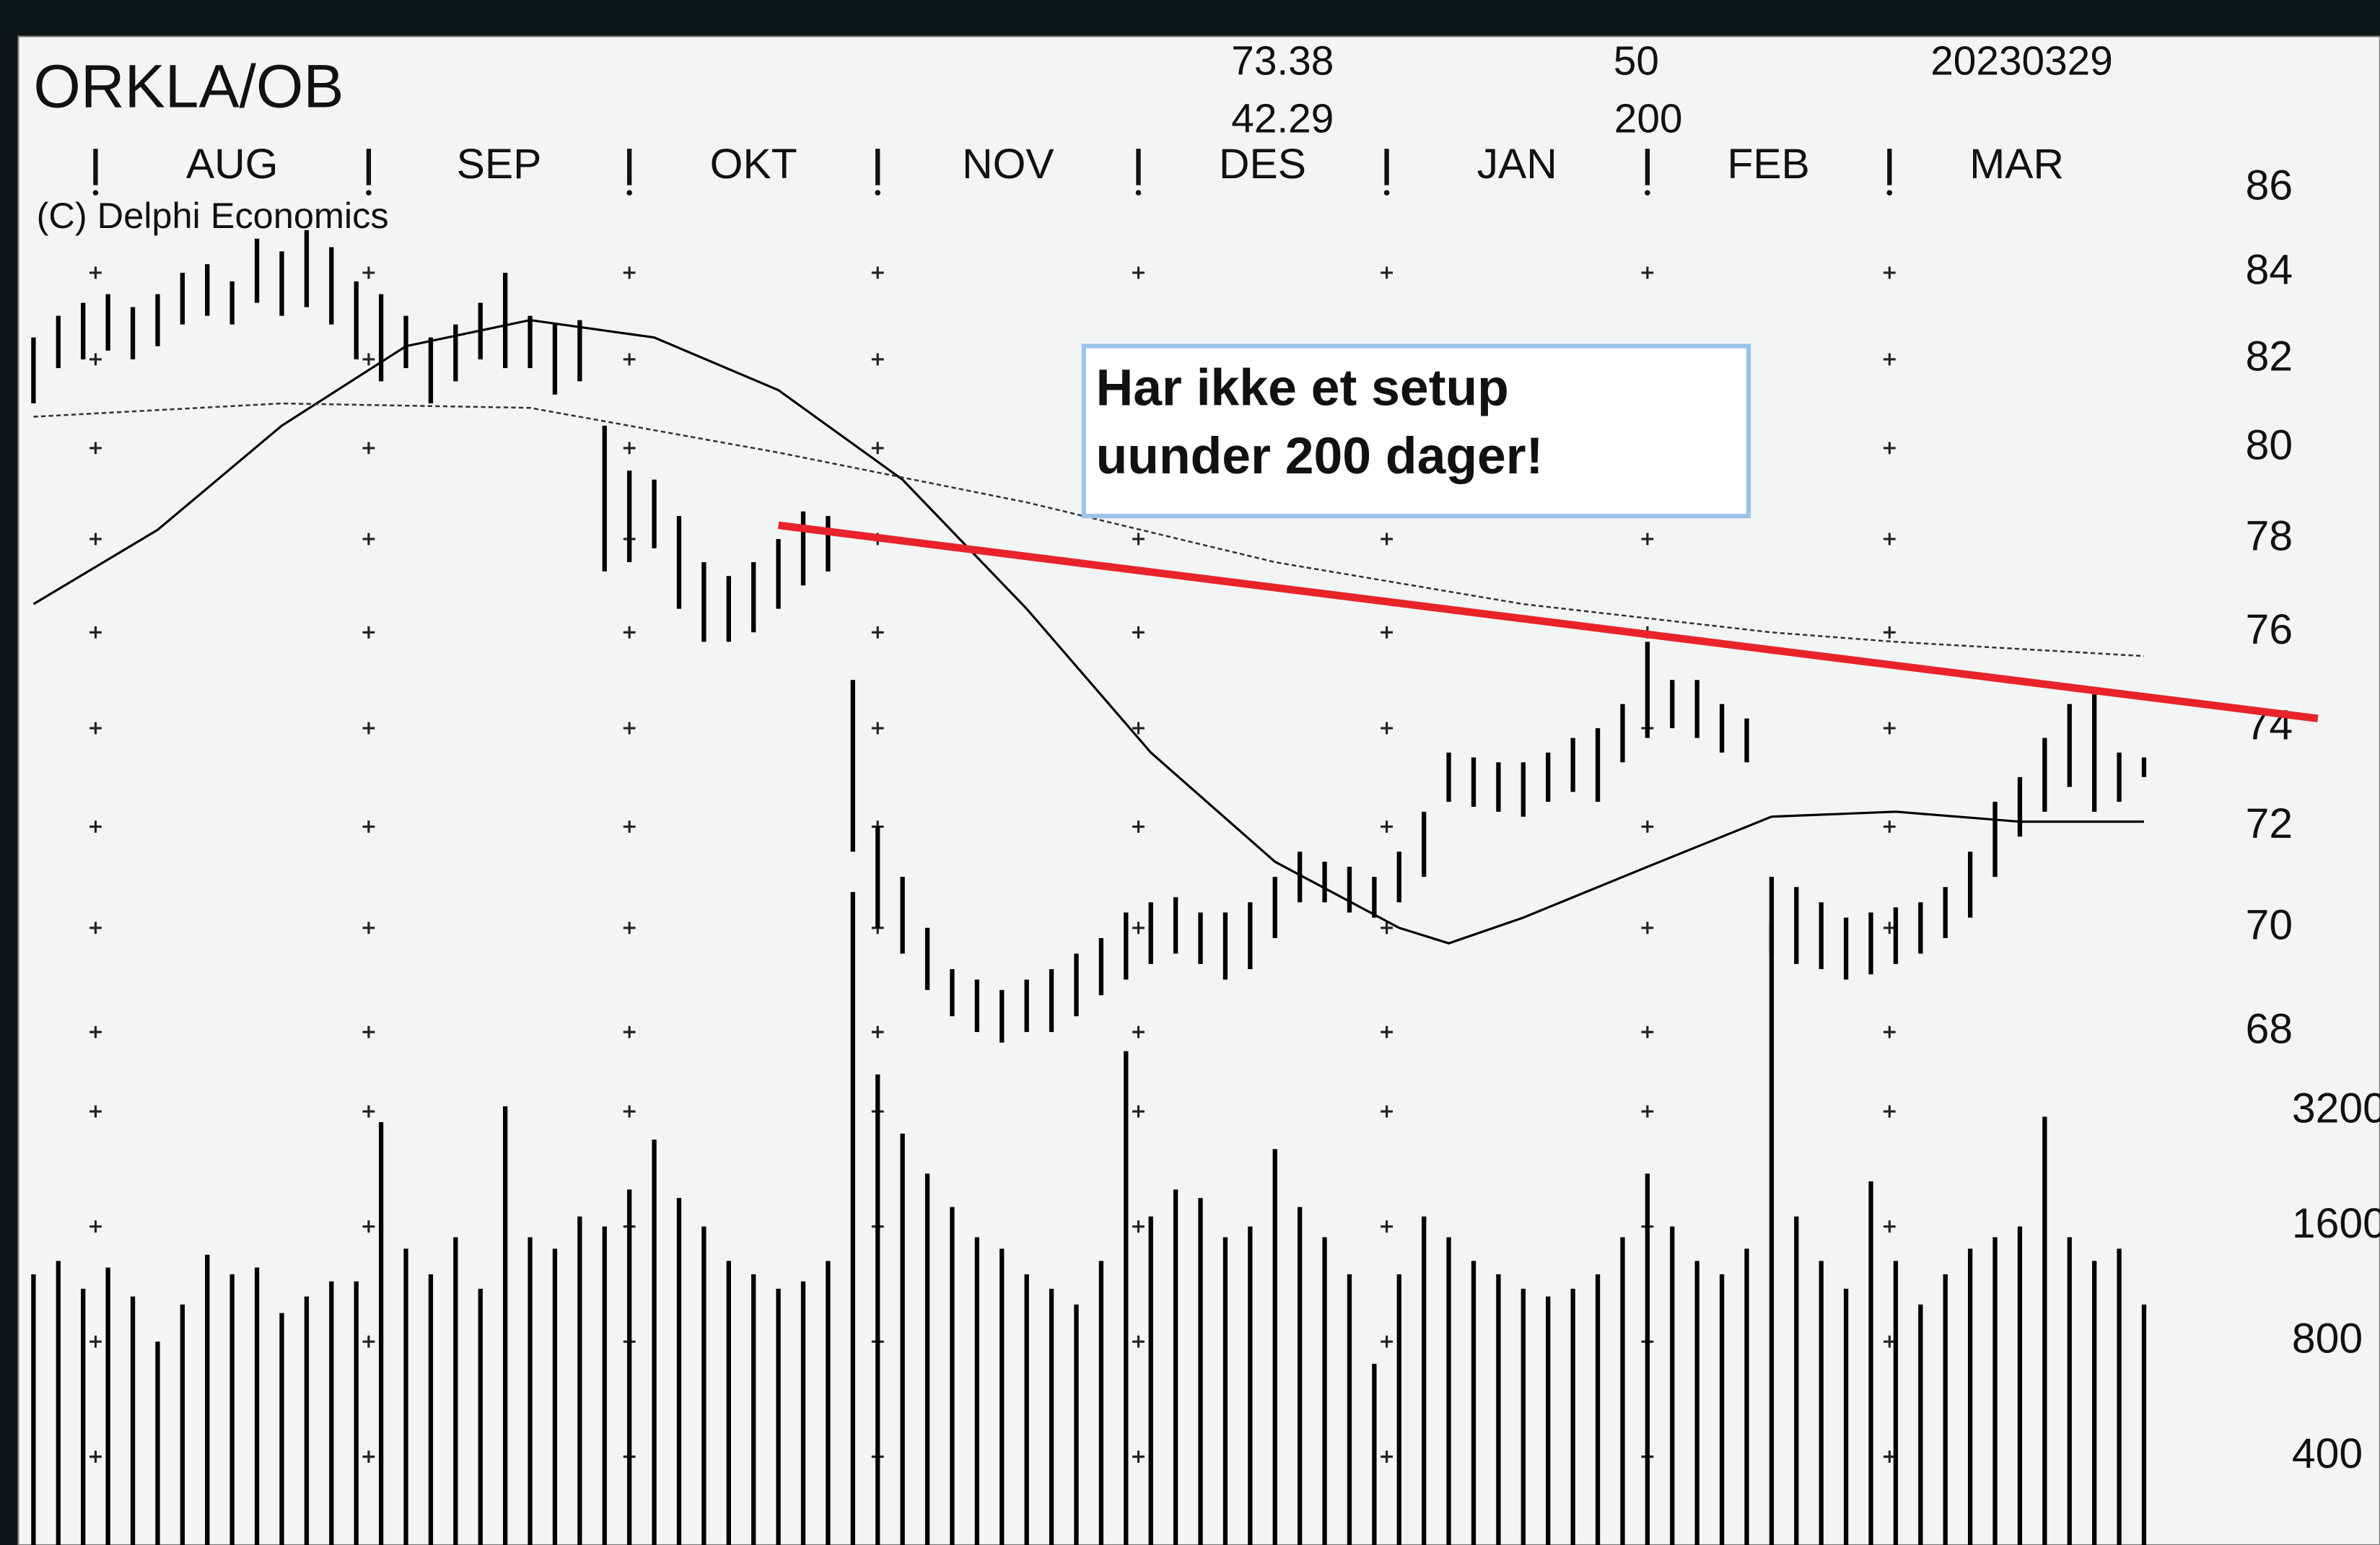  What do you see at coordinates (753, 165) in the screenshot?
I see `x-tick-label: OKT` at bounding box center [753, 165].